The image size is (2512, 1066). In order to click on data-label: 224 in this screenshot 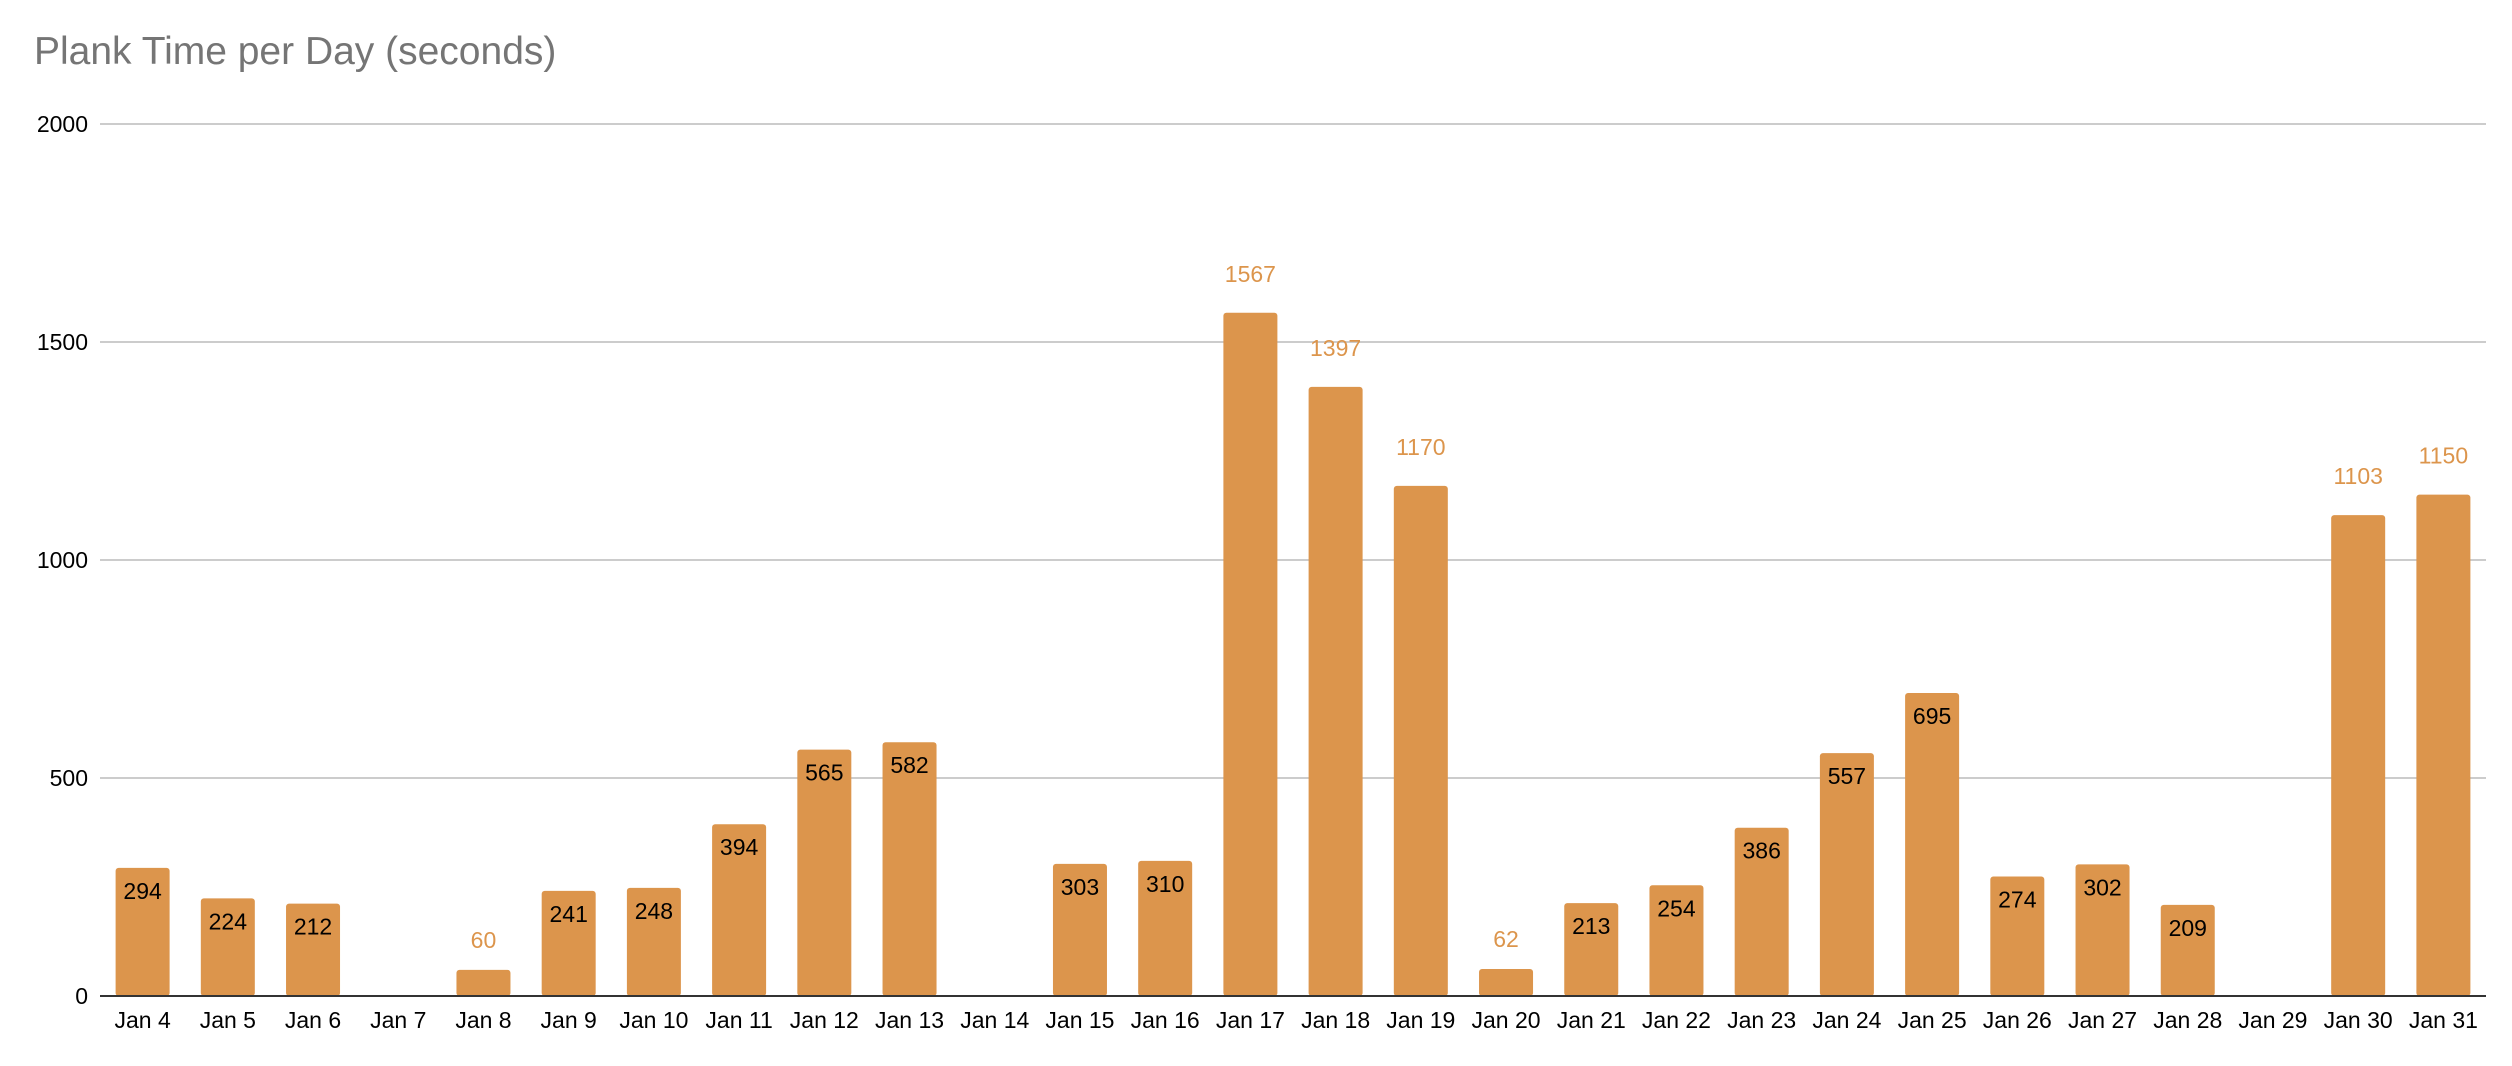, I will do `click(228, 921)`.